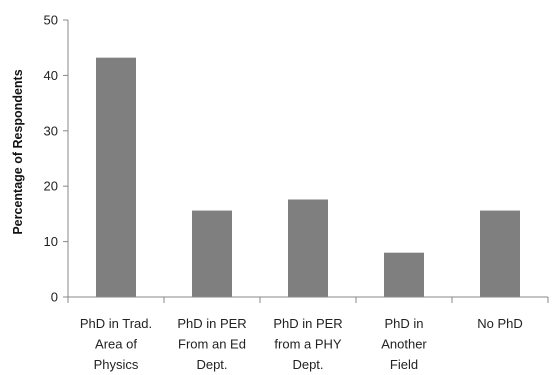 The image size is (556, 375). I want to click on y-axis-title: Percentage of Respondents, so click(18, 151).